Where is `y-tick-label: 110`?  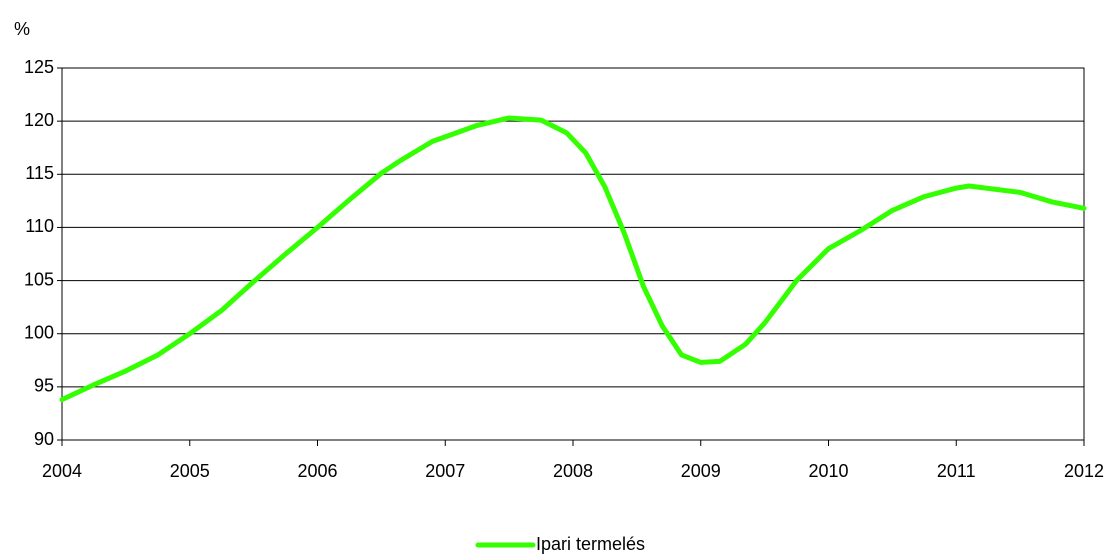
y-tick-label: 110 is located at coordinates (39, 226).